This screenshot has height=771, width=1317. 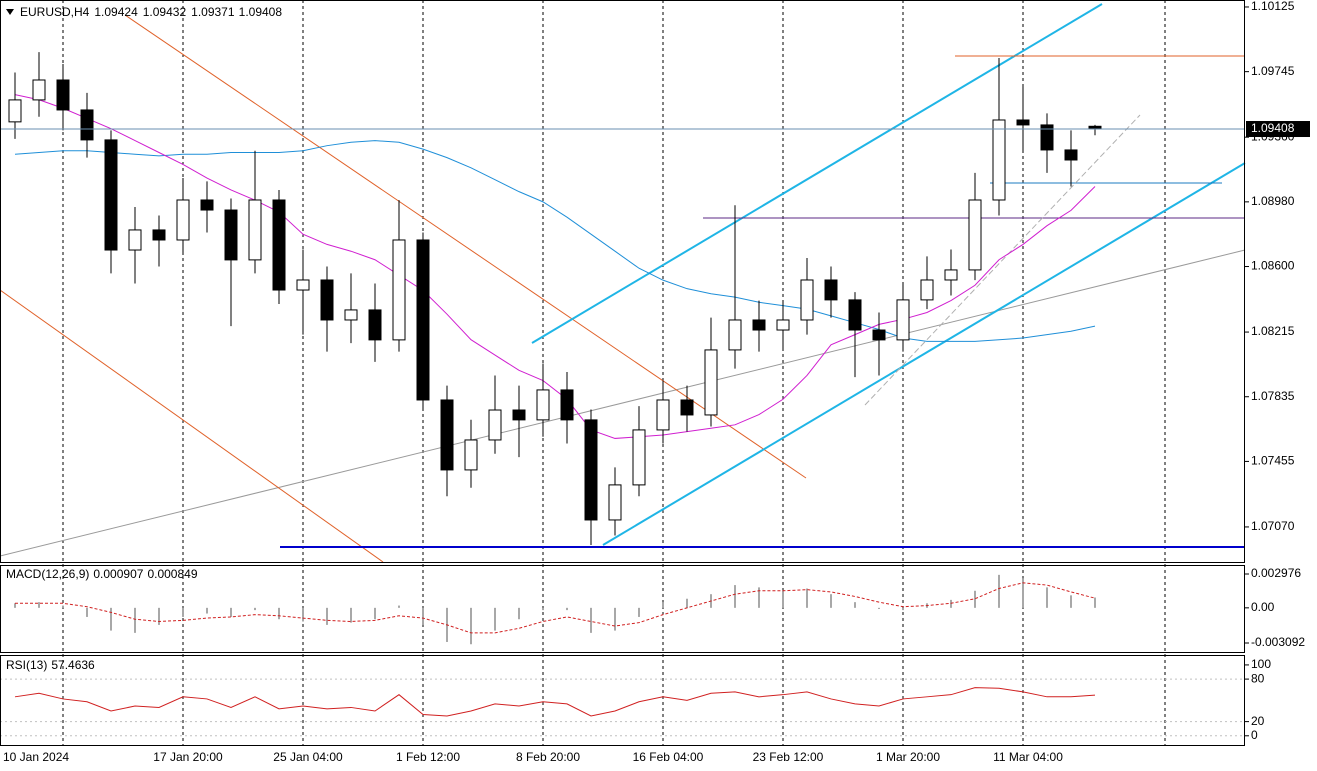 I want to click on x-tick-label: 10 Jan 2024, so click(x=36, y=757).